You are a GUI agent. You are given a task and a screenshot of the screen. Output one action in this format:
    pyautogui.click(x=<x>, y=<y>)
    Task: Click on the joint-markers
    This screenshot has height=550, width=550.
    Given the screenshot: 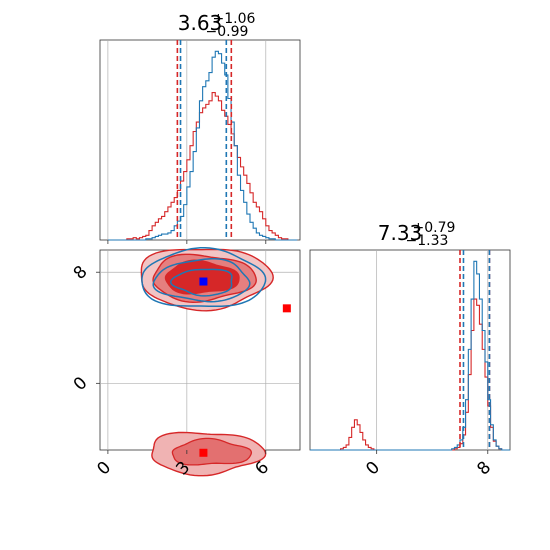 What is the action you would take?
    pyautogui.click(x=245, y=367)
    